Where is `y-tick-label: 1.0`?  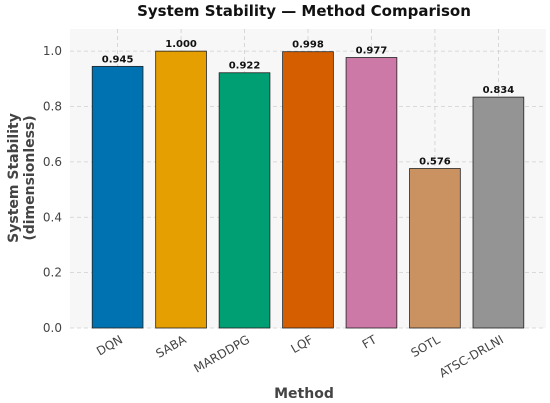
y-tick-label: 1.0 is located at coordinates (52, 51).